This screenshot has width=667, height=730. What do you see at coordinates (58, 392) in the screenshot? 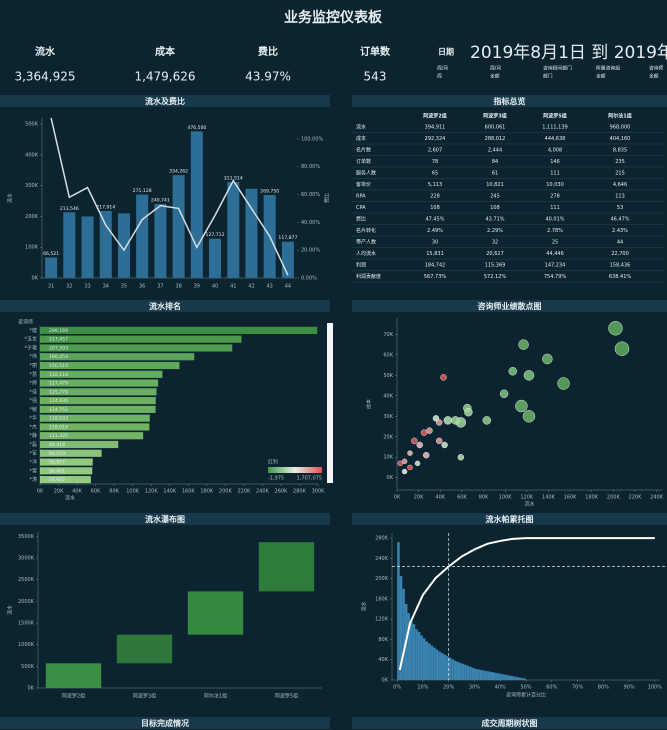
I see `data-label: 125,779` at bounding box center [58, 392].